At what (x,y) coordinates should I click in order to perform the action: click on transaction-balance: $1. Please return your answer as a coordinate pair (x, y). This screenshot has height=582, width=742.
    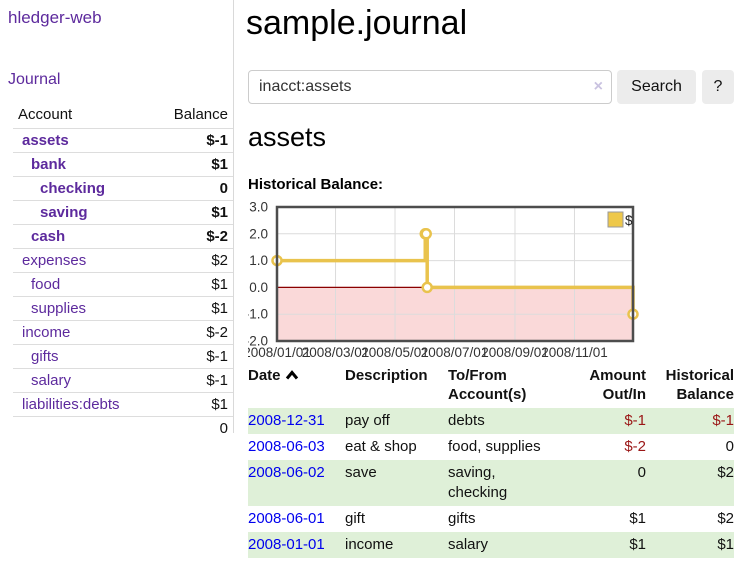
    Looking at the image, I should click on (725, 544).